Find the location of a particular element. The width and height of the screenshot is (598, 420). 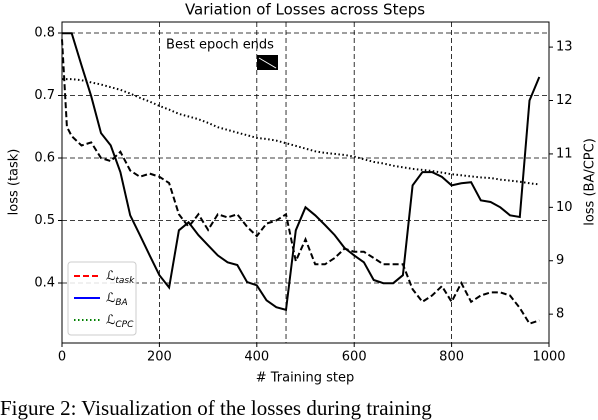

x-tick-label: 800 is located at coordinates (451, 357).